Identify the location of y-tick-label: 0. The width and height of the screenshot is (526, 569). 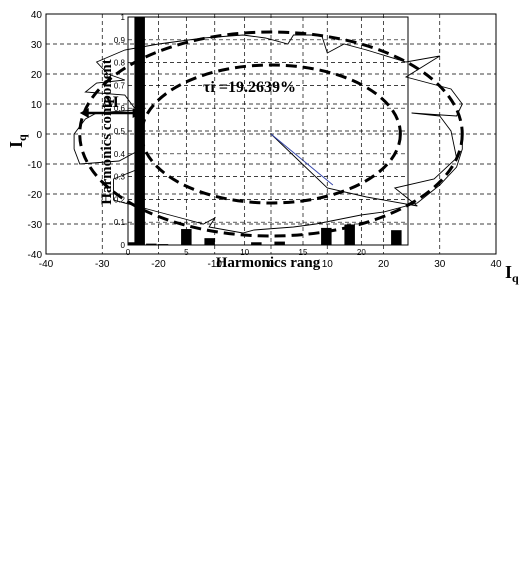
(39, 135).